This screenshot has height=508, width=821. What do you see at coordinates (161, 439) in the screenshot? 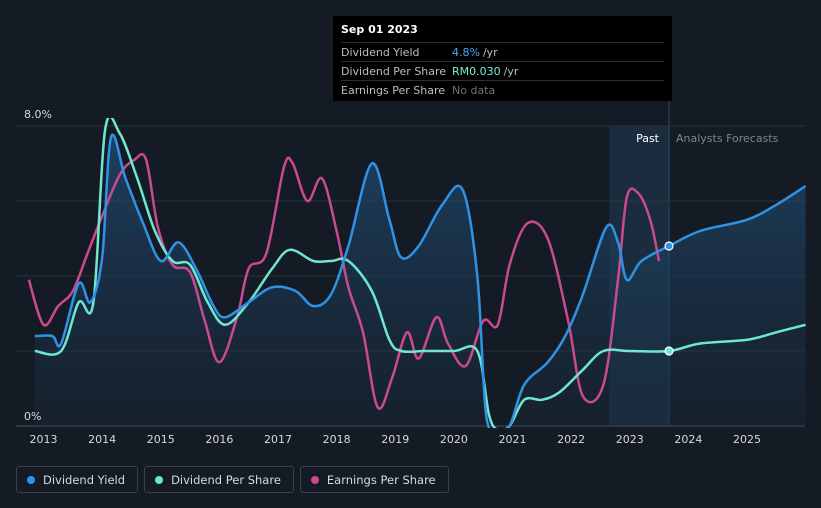
I see `x-tick-label: 2015` at bounding box center [161, 439].